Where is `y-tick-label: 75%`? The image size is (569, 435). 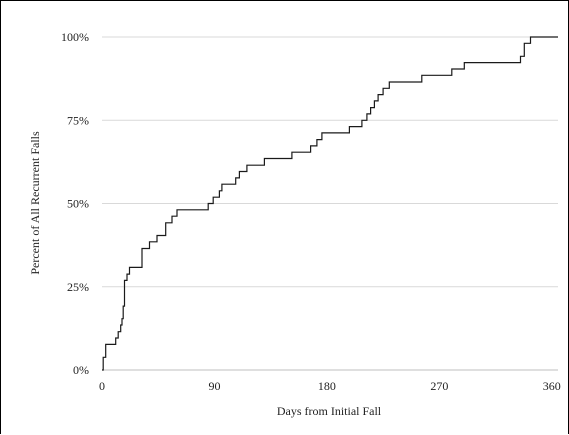
y-tick-label: 75% is located at coordinates (78, 120).